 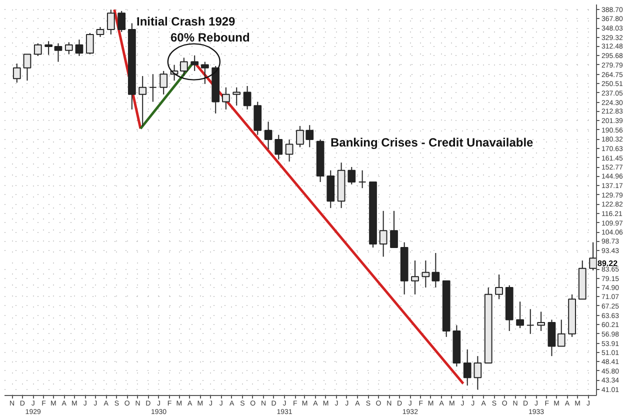 What do you see at coordinates (432, 143) in the screenshot?
I see `annotation: Banking Crises - Credit Unavailable` at bounding box center [432, 143].